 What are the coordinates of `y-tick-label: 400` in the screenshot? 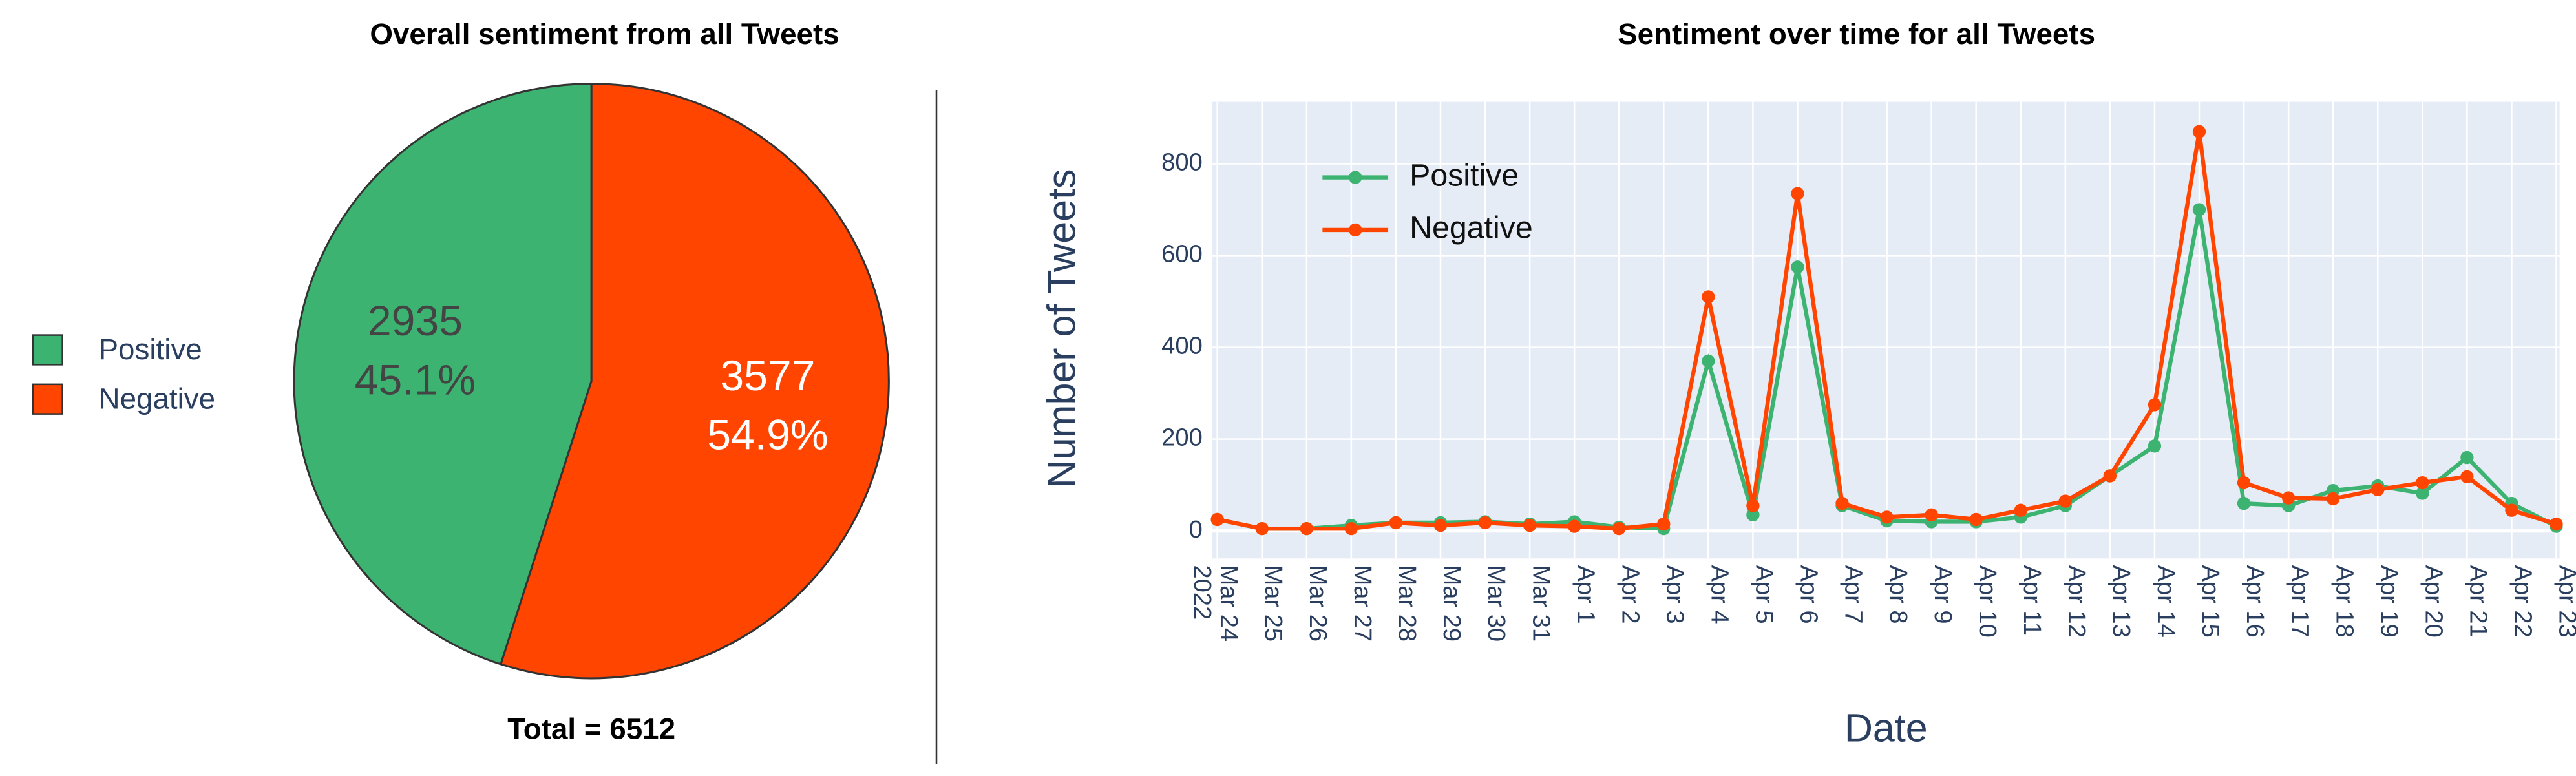 It's located at (1182, 346).